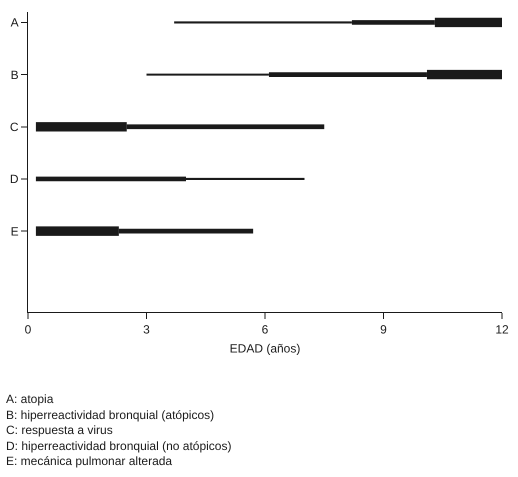 This screenshot has height=477, width=518. I want to click on text: E: mecánica pulmonar alterada, so click(89, 461).